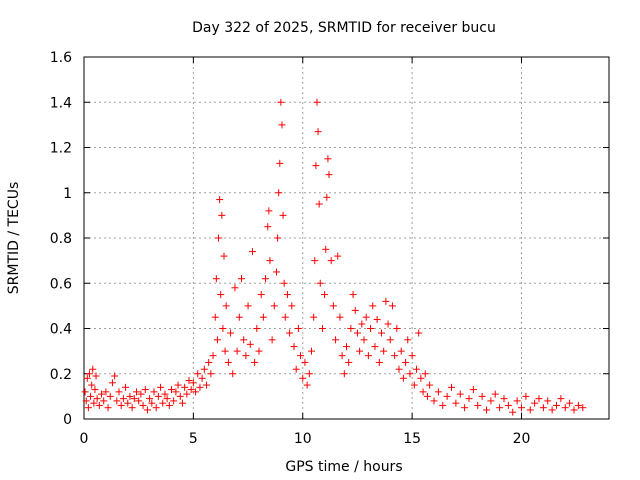  I want to click on x-tick-label: 5, so click(193, 439).